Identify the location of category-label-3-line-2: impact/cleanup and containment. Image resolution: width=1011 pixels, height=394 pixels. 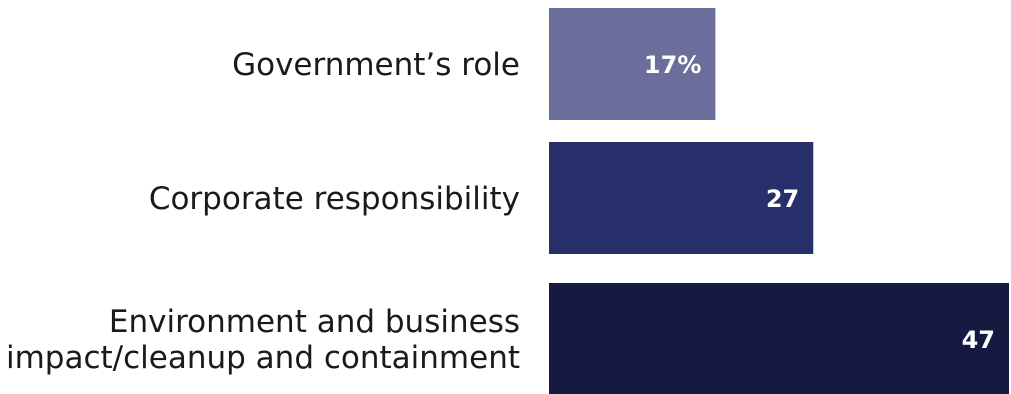
(263, 358).